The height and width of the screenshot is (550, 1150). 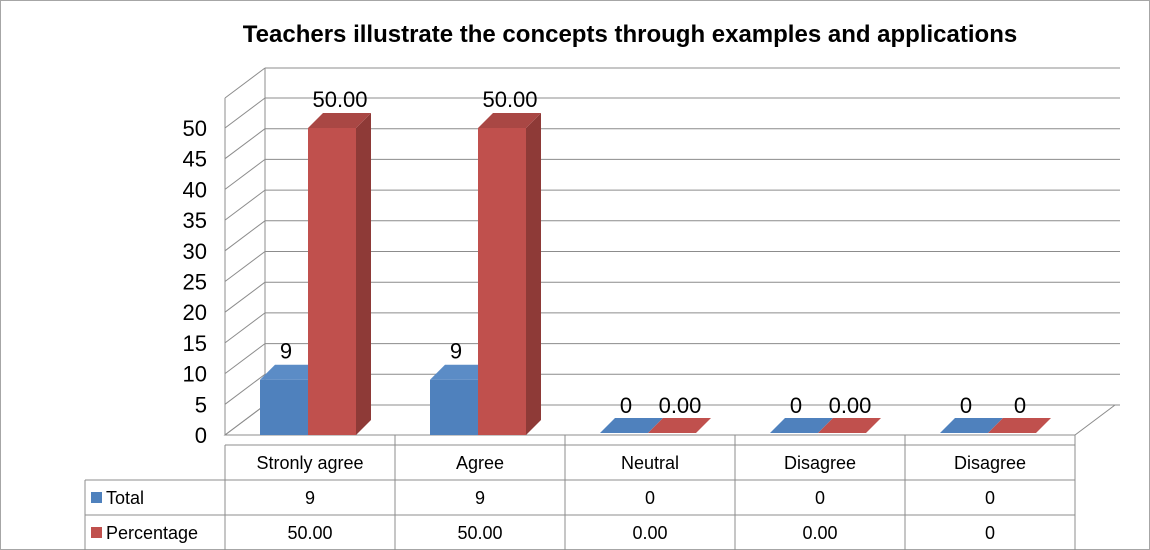 What do you see at coordinates (195, 189) in the screenshot?
I see `y-tick-label: 40` at bounding box center [195, 189].